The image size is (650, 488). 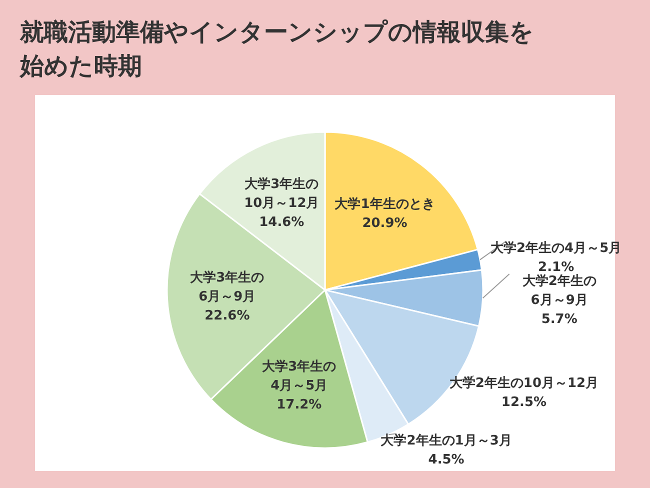 I want to click on slice-label: 大学3年生の 6月～9月, so click(x=227, y=287).